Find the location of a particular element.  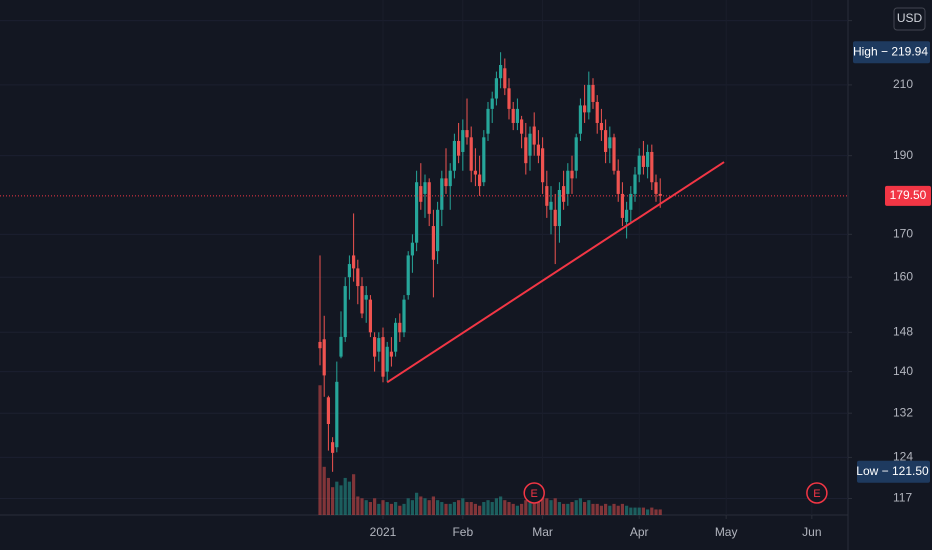

trend-line is located at coordinates (555, 272).